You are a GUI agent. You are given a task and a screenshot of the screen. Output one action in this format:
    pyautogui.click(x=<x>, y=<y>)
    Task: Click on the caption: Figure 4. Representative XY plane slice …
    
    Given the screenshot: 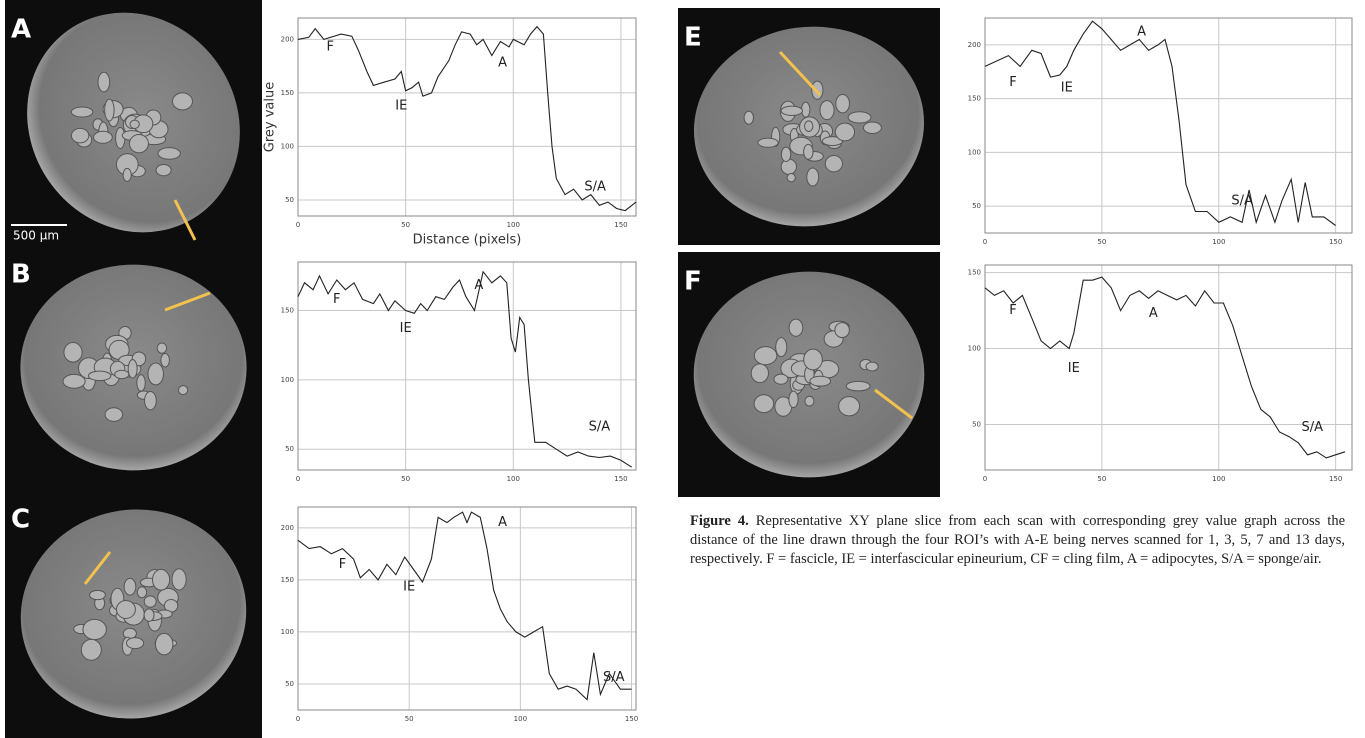 What is the action you would take?
    pyautogui.click(x=1017, y=540)
    